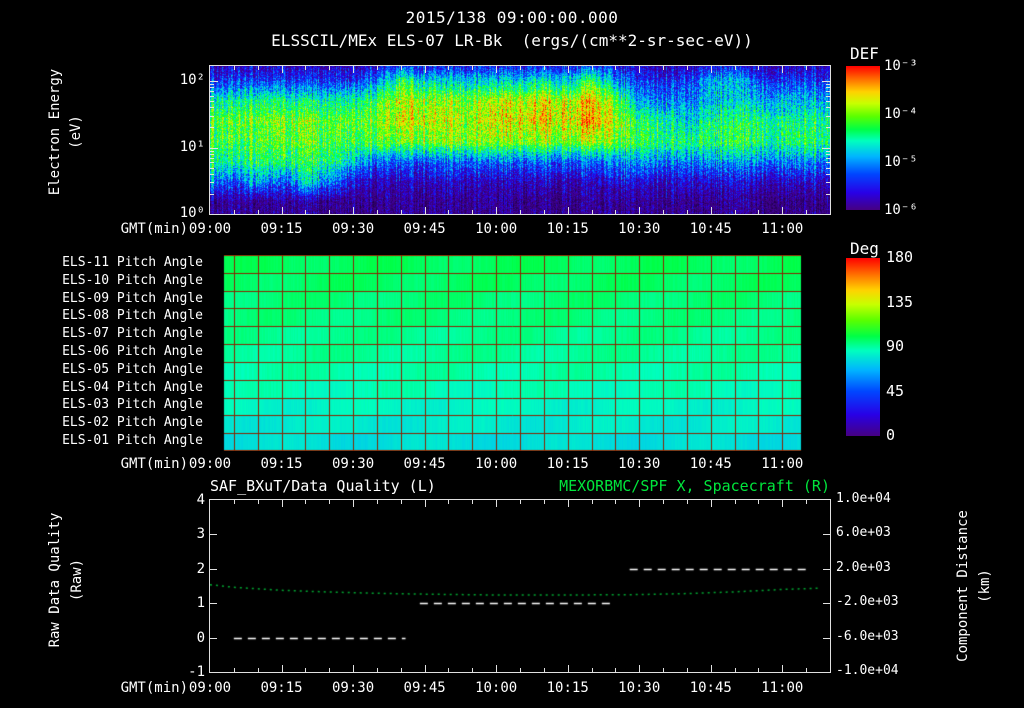  I want to click on distance-y-axis-units: (km), so click(985, 586).